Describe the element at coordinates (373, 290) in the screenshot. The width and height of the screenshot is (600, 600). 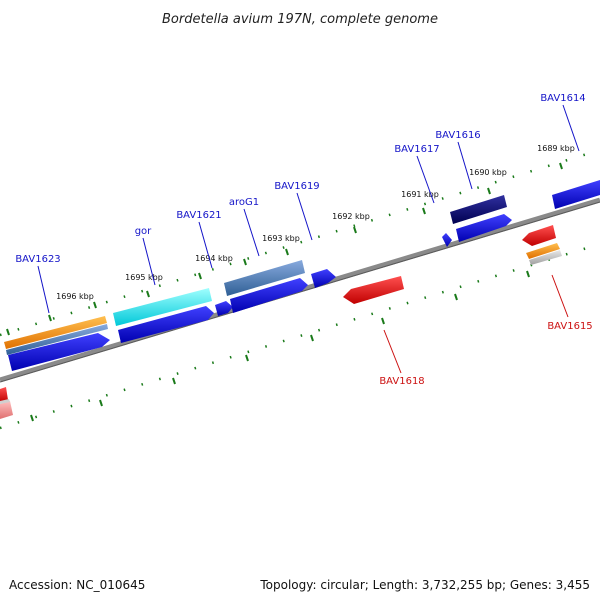
I see `feature-bav1618-cds` at that location.